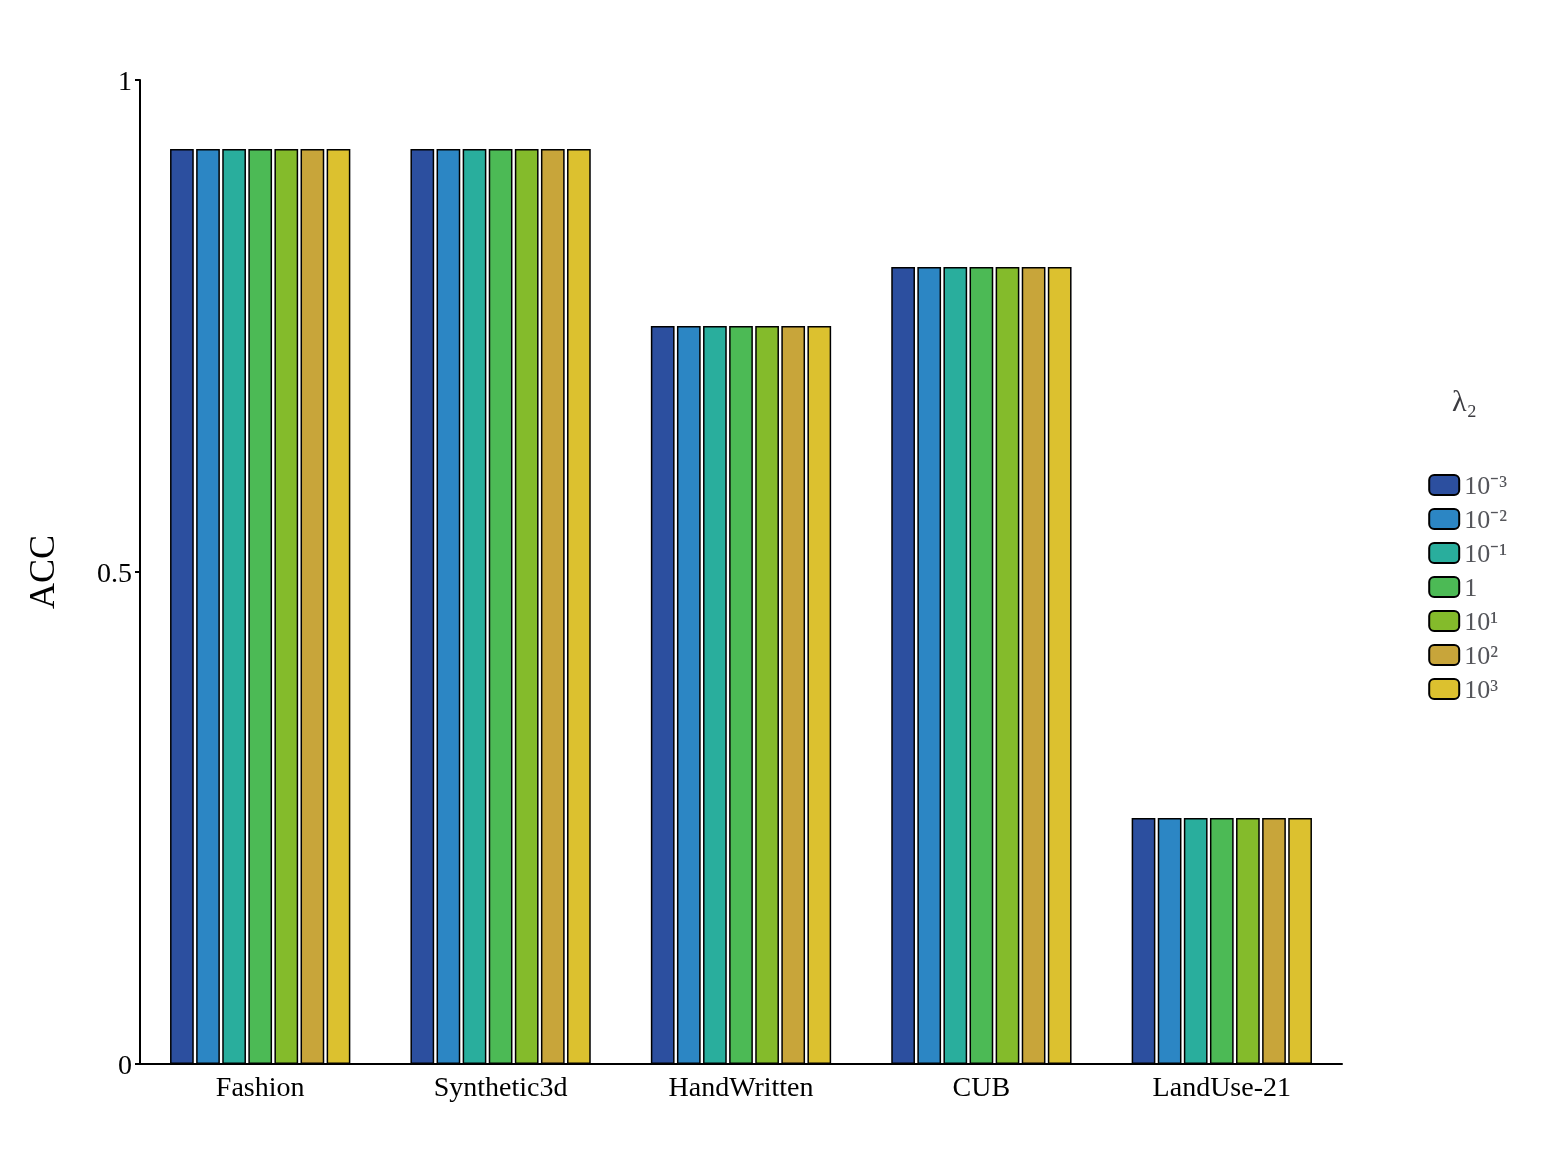  I want to click on y-tick-label: 0.5, so click(114, 572).